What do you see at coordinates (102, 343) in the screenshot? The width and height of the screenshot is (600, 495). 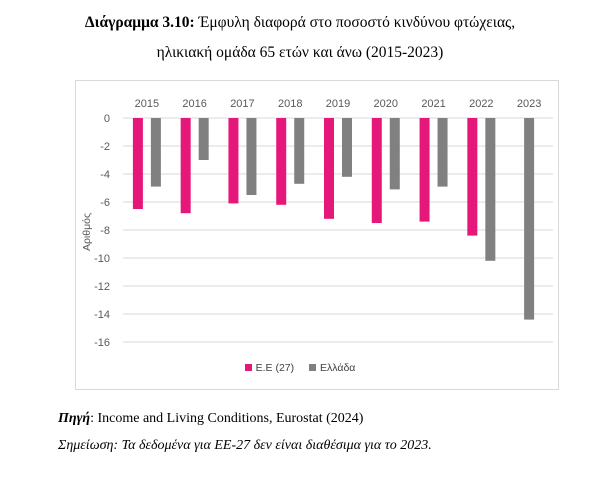 I see `y-tick-label: -16` at bounding box center [102, 343].